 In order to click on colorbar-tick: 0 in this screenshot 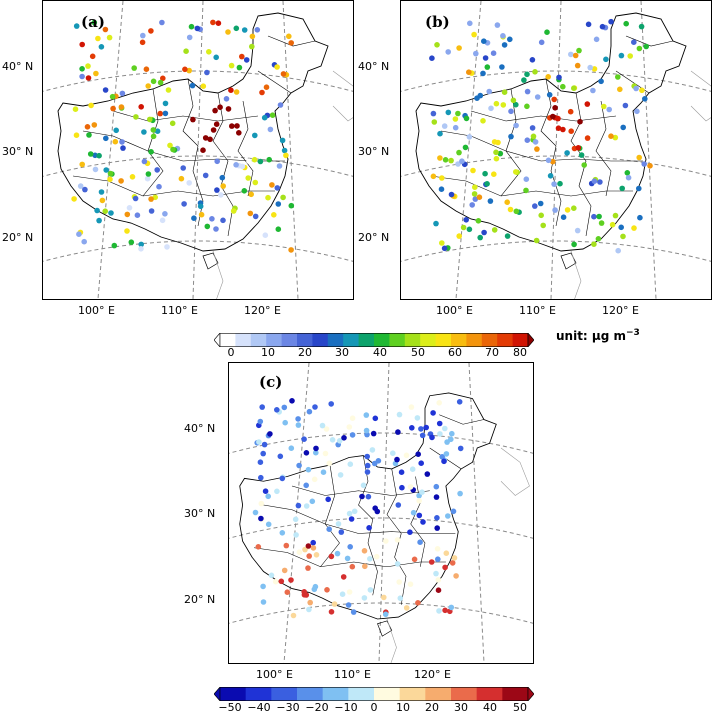, I will do `click(231, 352)`.